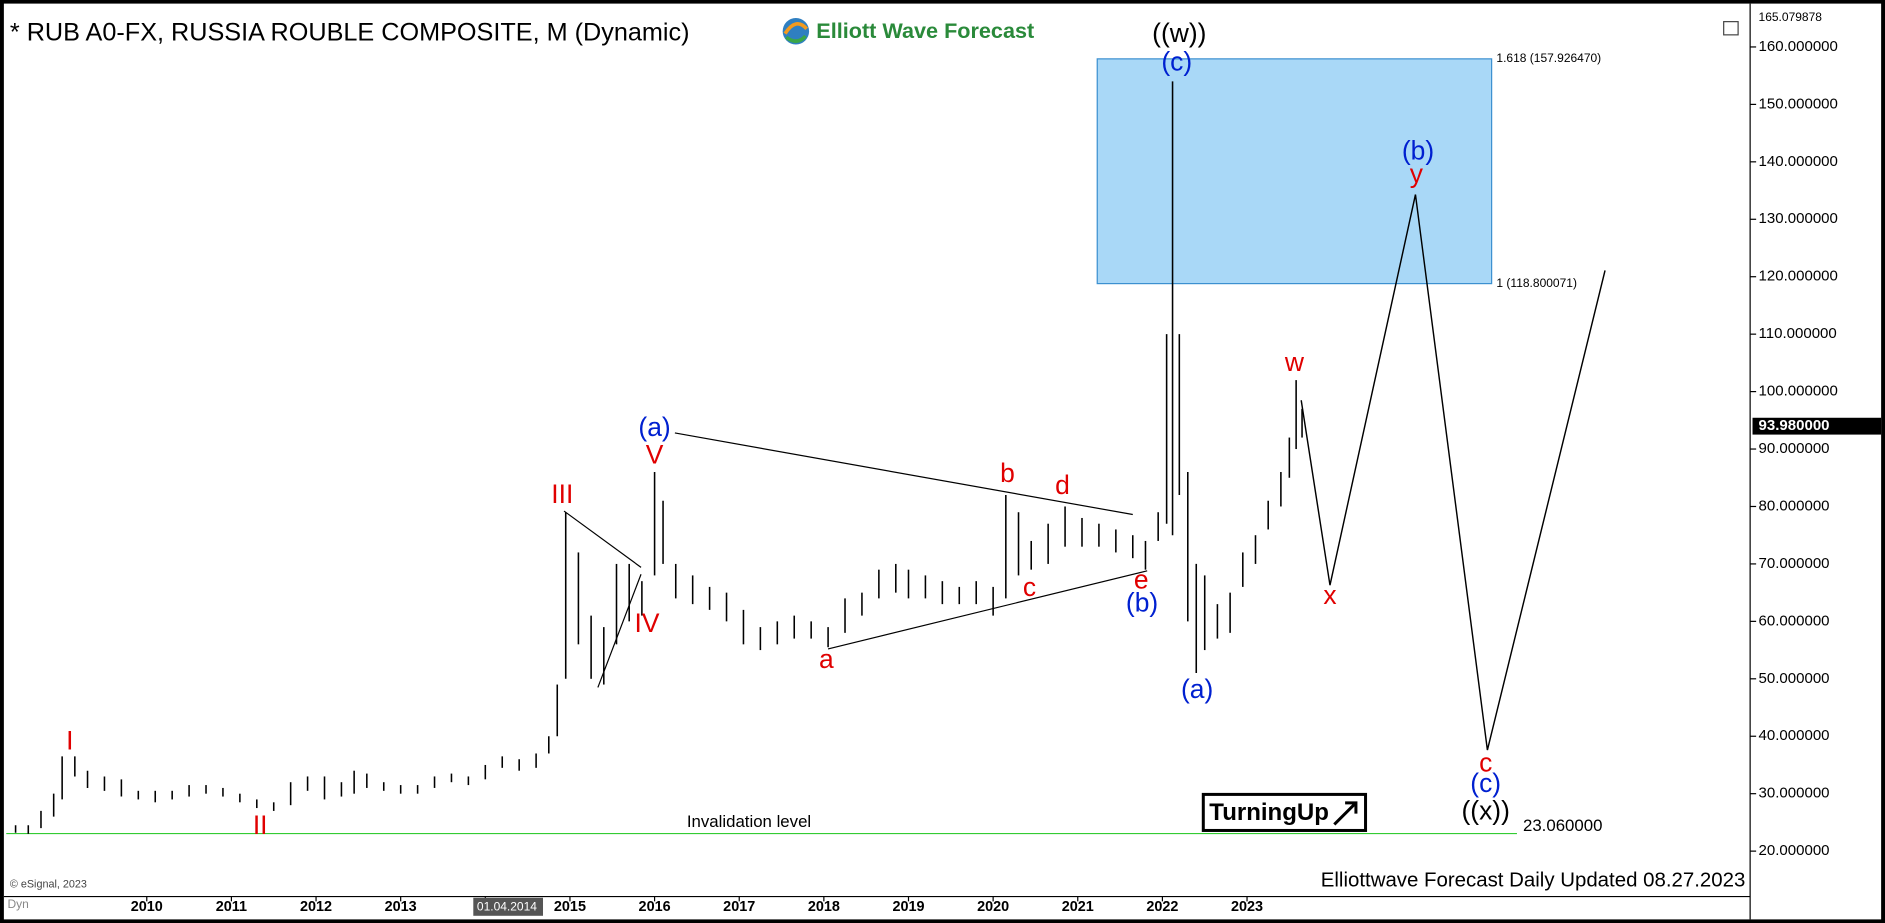  Describe the element at coordinates (1731, 28) in the screenshot. I see `window-button` at that location.